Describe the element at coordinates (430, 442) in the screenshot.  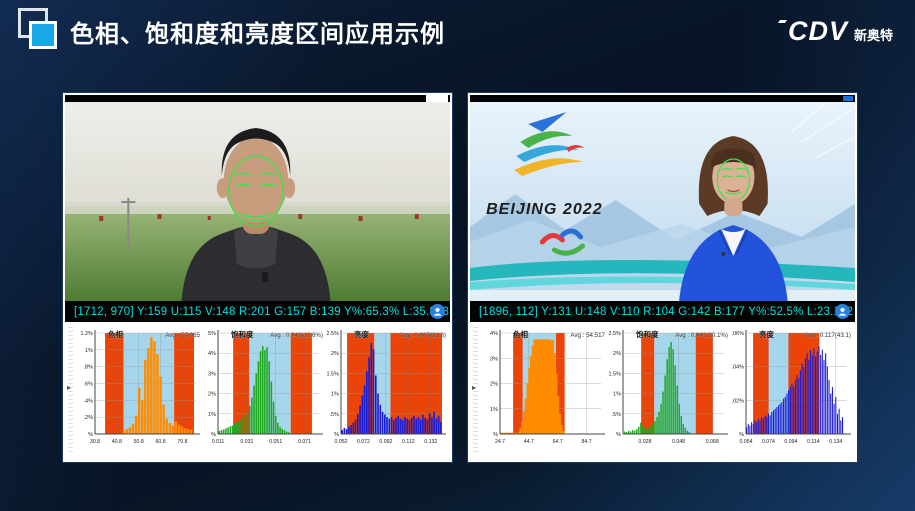
I see `svg-text: 0.132` at that location.